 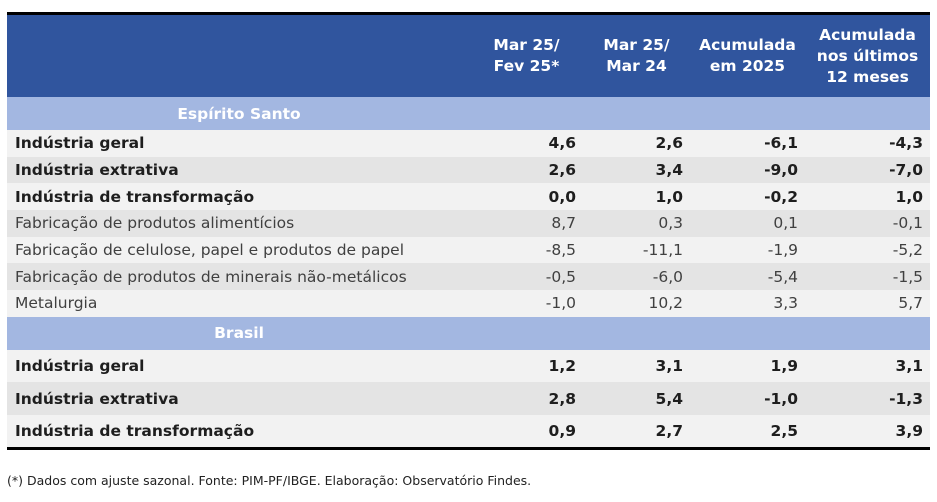 I want to click on value-cell: -8,5, so click(x=526, y=250).